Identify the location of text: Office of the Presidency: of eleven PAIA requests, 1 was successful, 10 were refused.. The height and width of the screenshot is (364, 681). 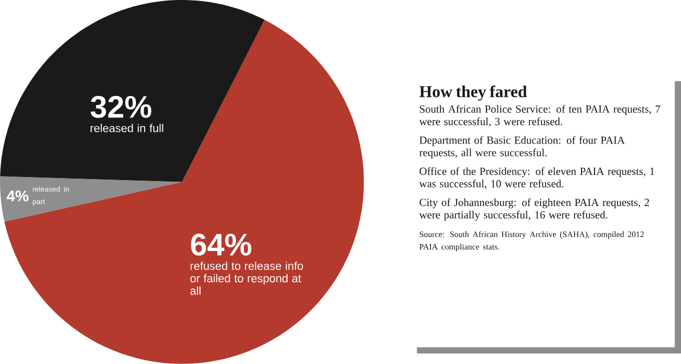
(536, 178).